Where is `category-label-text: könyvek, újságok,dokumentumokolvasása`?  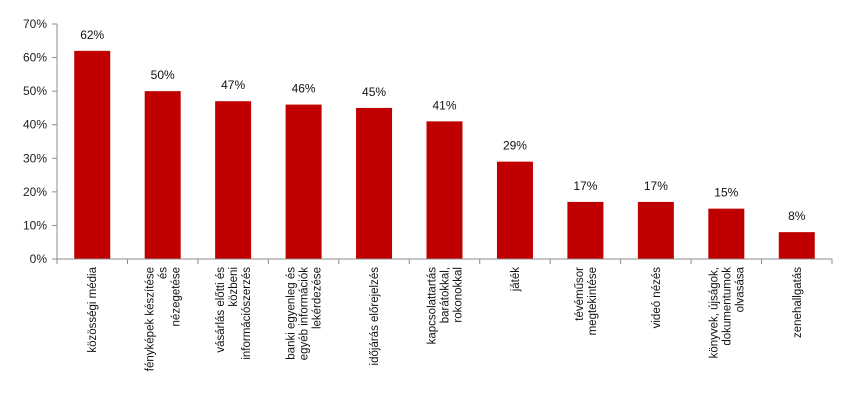
category-label-text: könyvek, újságok,dokumentumokolvasása is located at coordinates (727, 312).